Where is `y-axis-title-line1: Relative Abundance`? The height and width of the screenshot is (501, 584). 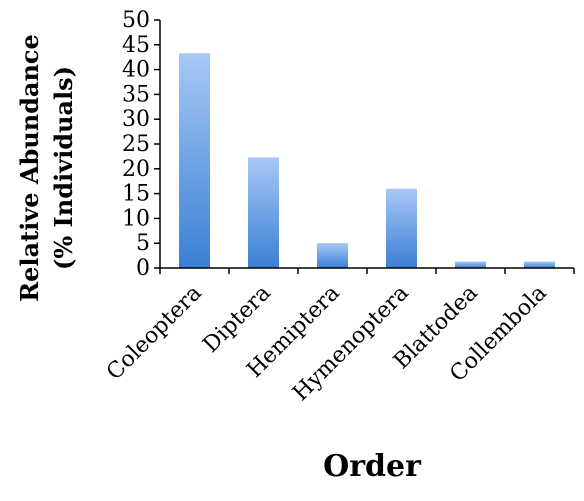
y-axis-title-line1: Relative Abundance is located at coordinates (29, 168).